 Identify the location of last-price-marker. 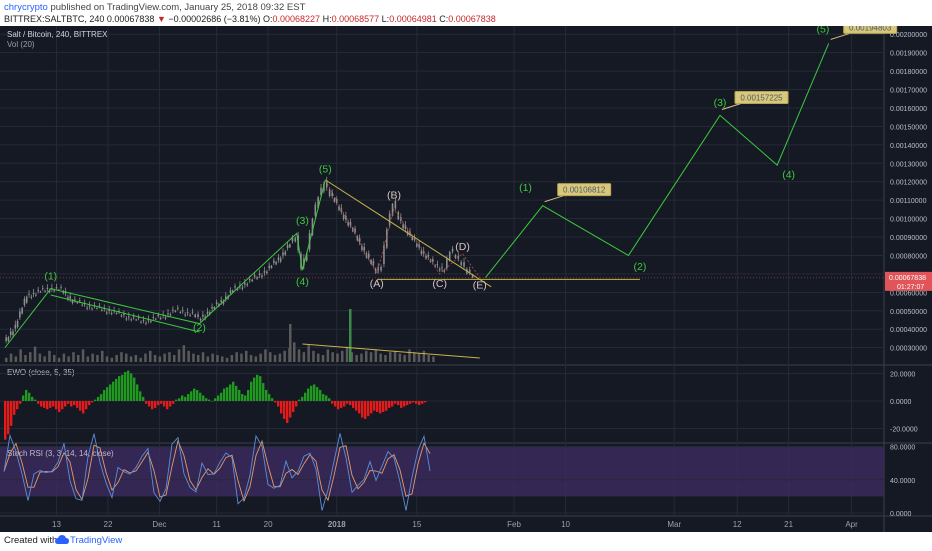
(908, 281).